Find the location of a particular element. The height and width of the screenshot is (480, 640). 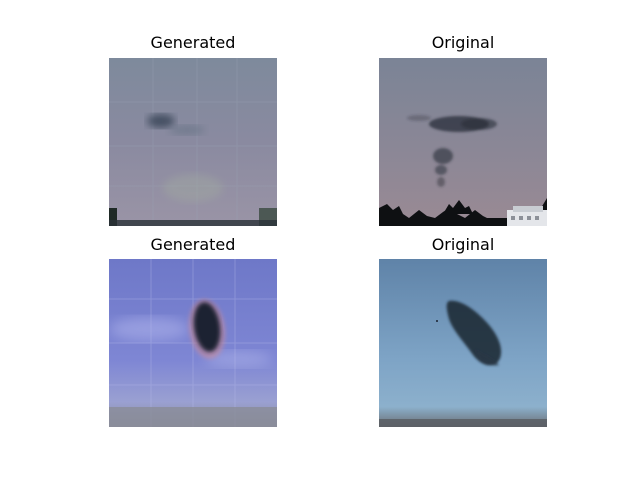

panel-title-generated-2: Generated is located at coordinates (193, 244).